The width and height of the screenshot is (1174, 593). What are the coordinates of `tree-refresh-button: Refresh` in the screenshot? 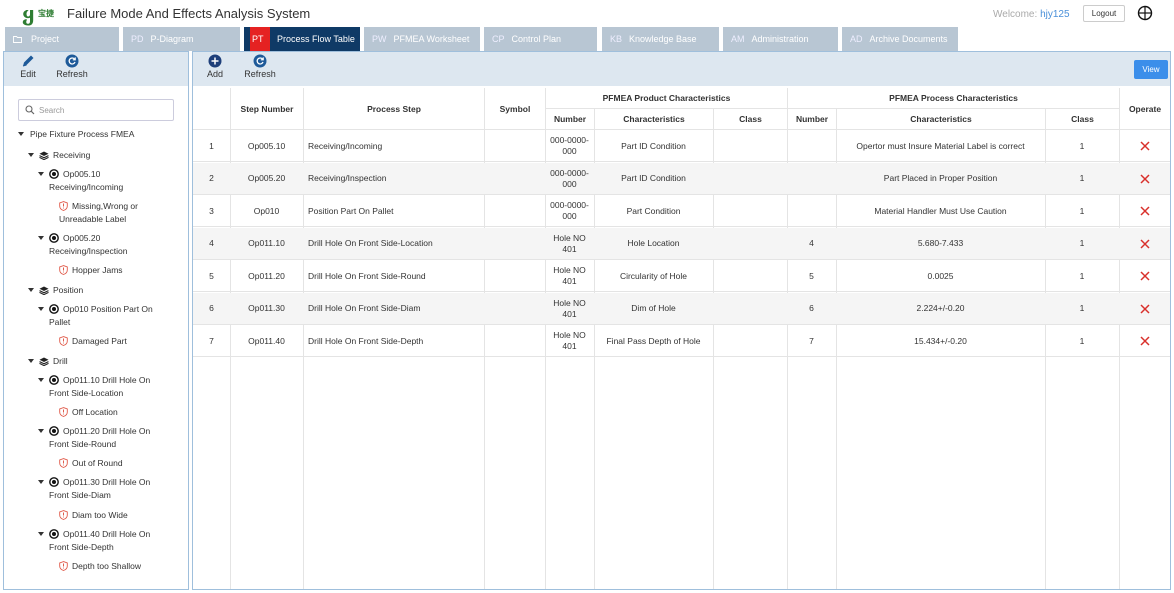 It's located at (72, 66).